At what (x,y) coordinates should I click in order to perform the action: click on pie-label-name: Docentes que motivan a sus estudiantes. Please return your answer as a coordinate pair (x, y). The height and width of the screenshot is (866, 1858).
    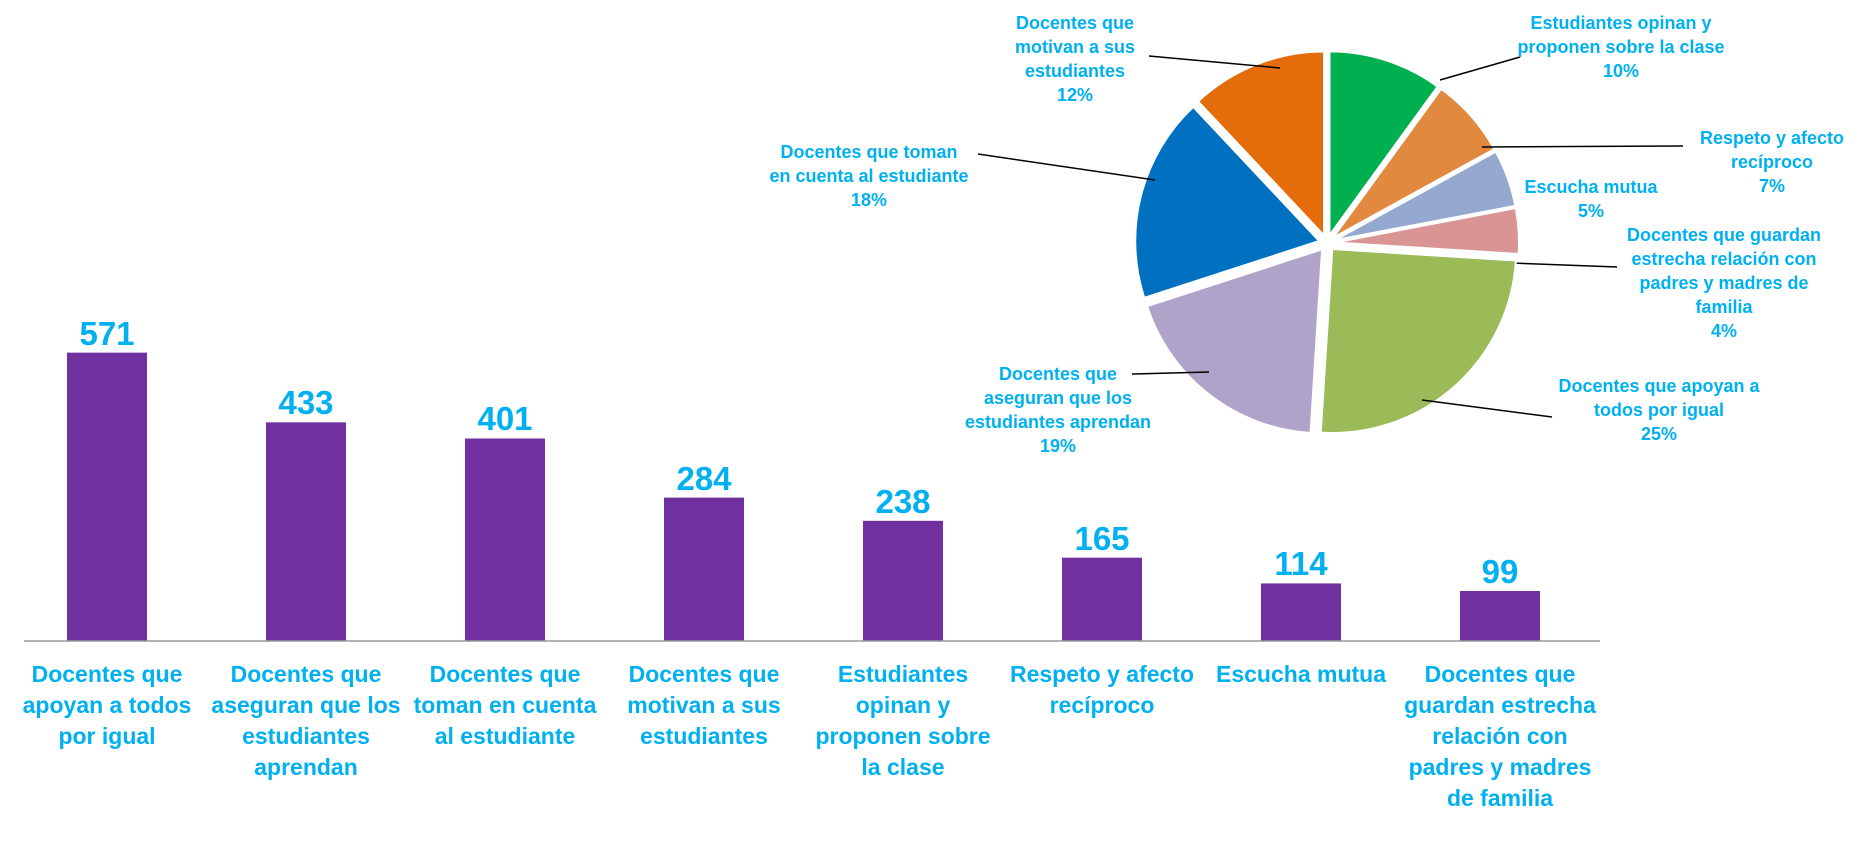
    Looking at the image, I should click on (1075, 47).